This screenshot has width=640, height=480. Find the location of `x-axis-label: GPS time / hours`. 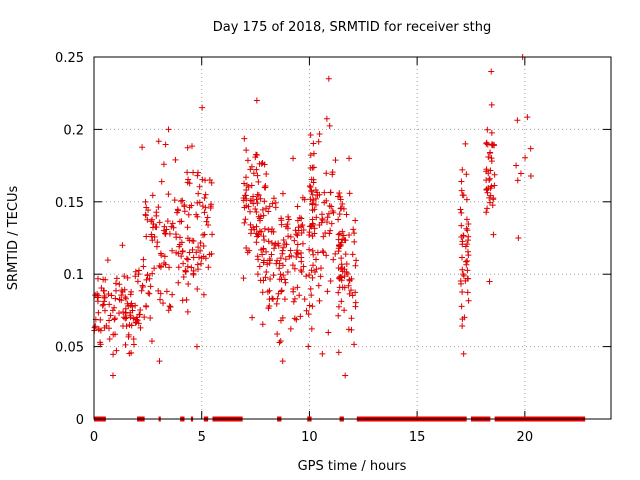

x-axis-label: GPS time / hours is located at coordinates (352, 466).